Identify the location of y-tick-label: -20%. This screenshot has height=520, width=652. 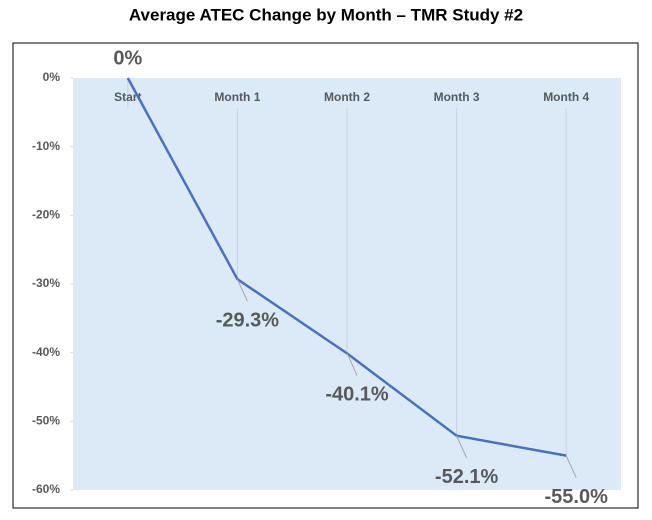
(46, 215).